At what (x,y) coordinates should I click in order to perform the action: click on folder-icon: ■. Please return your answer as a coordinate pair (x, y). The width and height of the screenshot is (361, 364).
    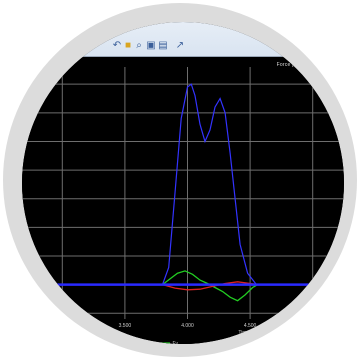
    Looking at the image, I should click on (128, 45).